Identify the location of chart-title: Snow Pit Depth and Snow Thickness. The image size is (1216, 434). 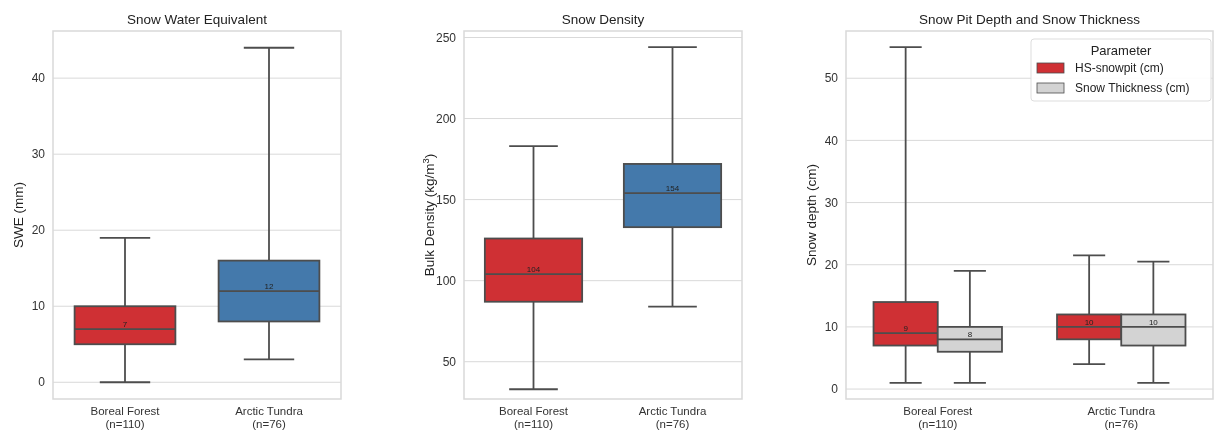
(1029, 19).